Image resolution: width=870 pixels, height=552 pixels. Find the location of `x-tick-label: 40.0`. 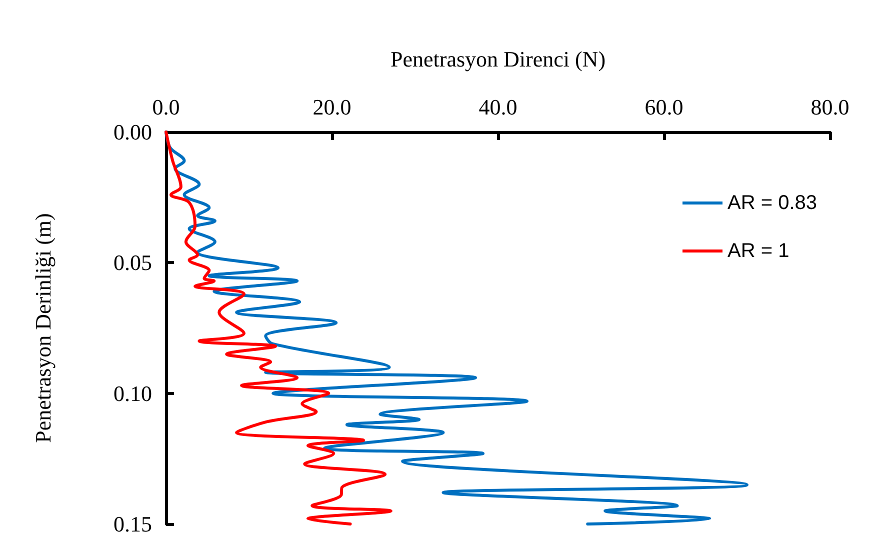

x-tick-label: 40.0 is located at coordinates (498, 107).